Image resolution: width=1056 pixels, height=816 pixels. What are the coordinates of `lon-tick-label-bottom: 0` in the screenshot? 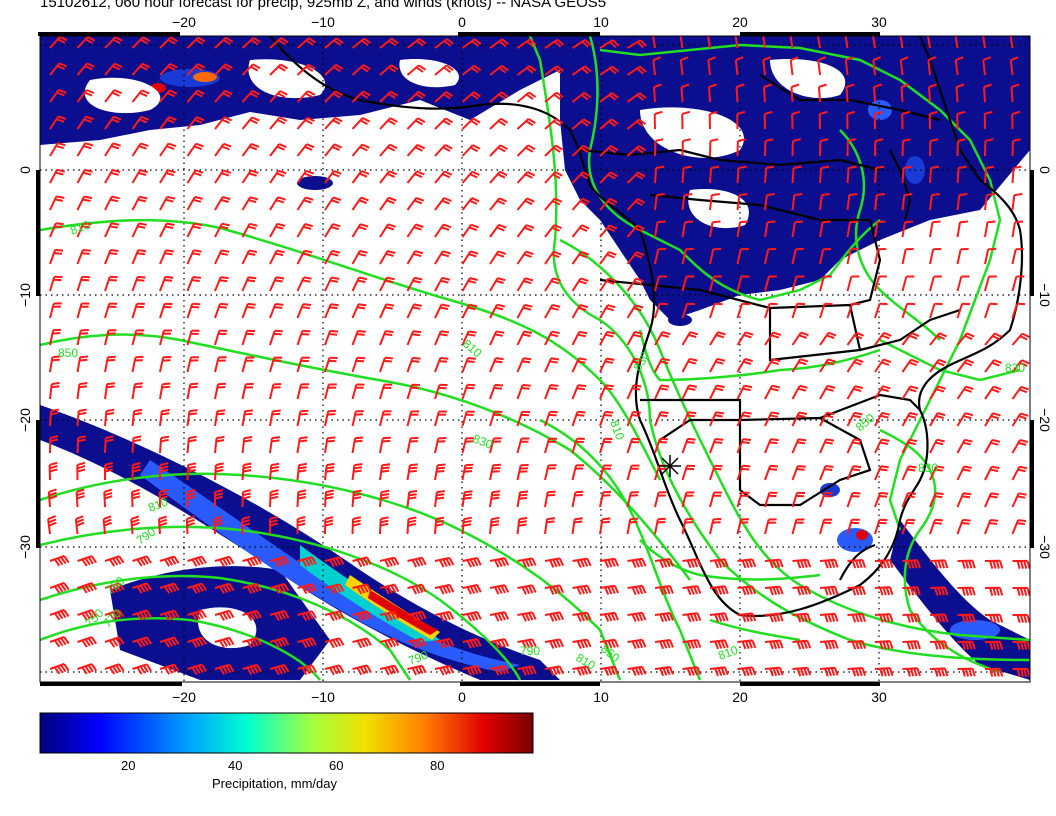 It's located at (462, 697).